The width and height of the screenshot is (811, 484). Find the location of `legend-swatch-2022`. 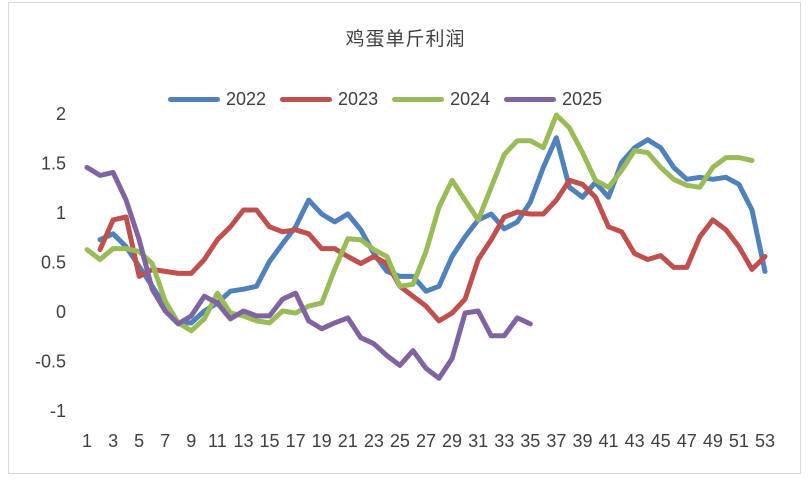

legend-swatch-2022 is located at coordinates (194, 99).